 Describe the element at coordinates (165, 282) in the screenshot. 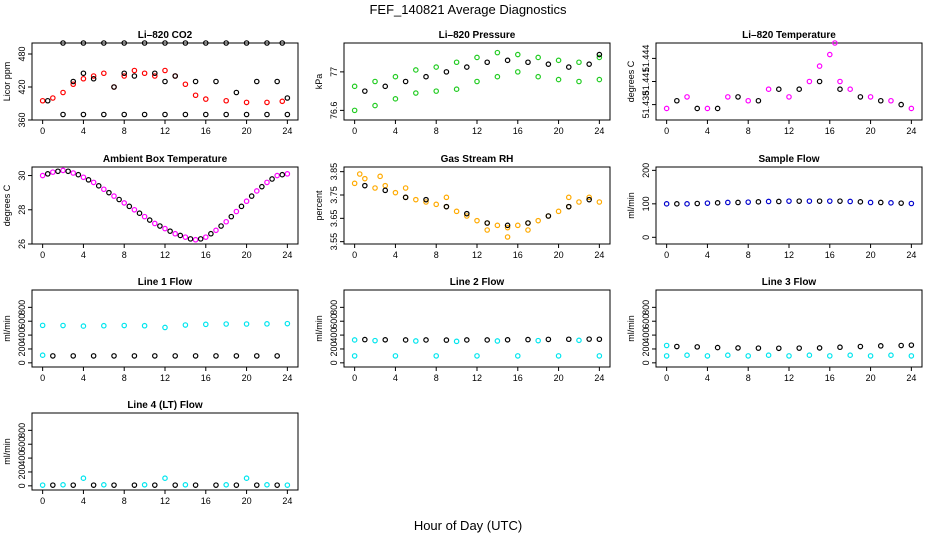

I see `panel-title: Line 1 Flow` at that location.